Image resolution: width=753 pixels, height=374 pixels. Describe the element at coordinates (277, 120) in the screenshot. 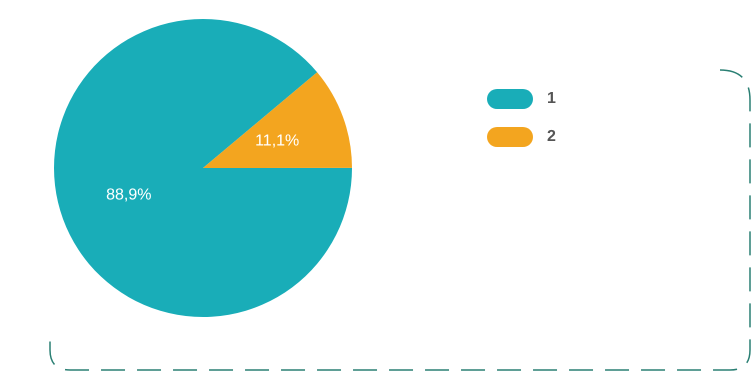

I see `pie-slice` at that location.